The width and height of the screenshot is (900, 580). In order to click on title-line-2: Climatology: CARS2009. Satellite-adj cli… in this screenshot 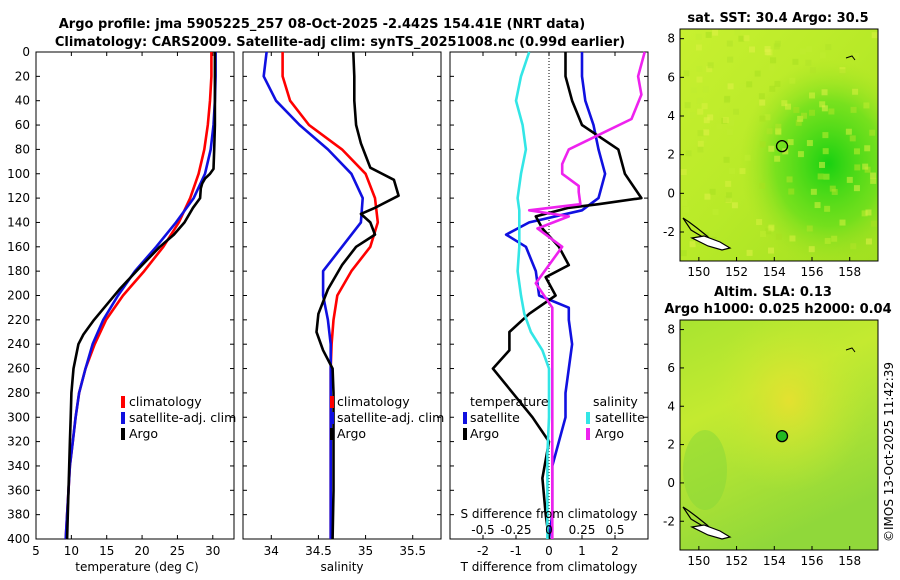, I will do `click(340, 42)`.